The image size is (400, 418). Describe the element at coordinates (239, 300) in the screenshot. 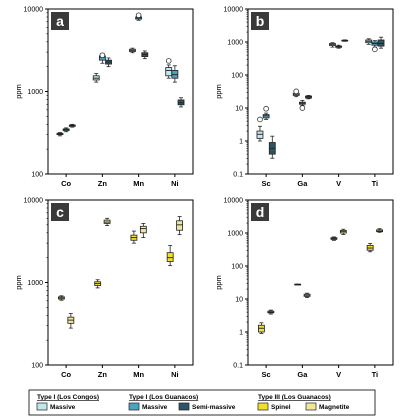

I see `y-tick-label: 10` at that location.